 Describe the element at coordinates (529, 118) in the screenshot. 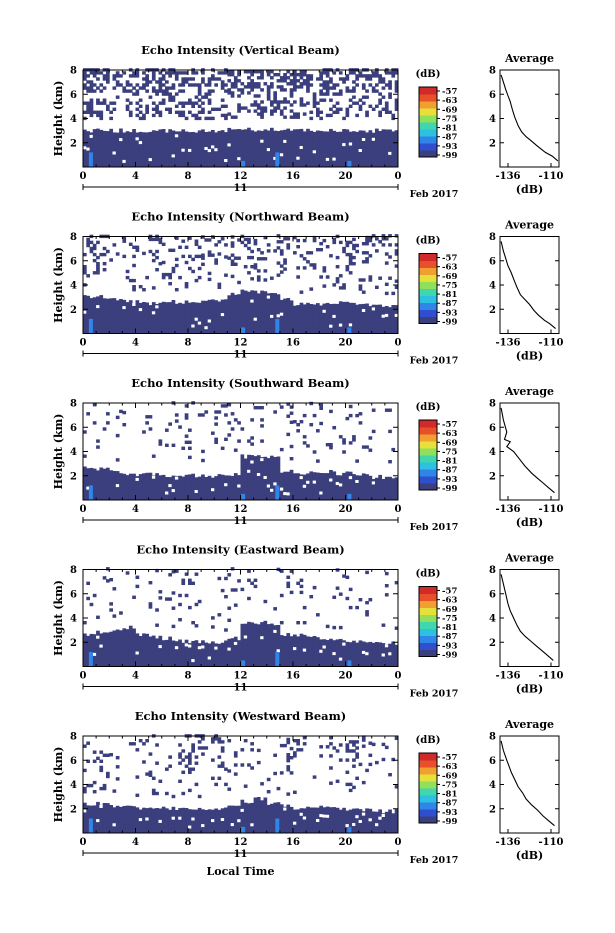

I see `profile-frame` at that location.